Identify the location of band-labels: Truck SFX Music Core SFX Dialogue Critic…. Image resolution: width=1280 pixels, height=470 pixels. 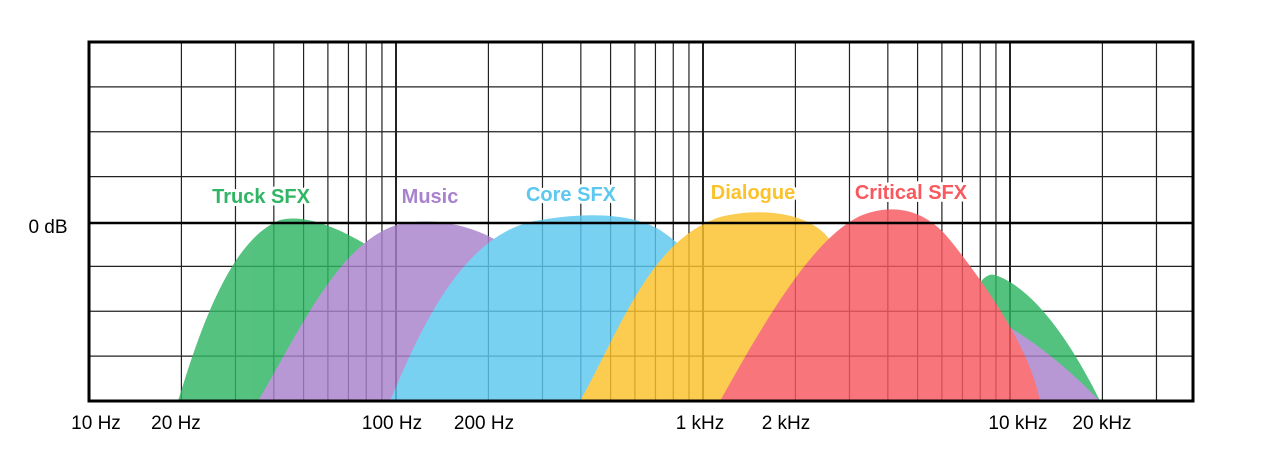
(590, 195).